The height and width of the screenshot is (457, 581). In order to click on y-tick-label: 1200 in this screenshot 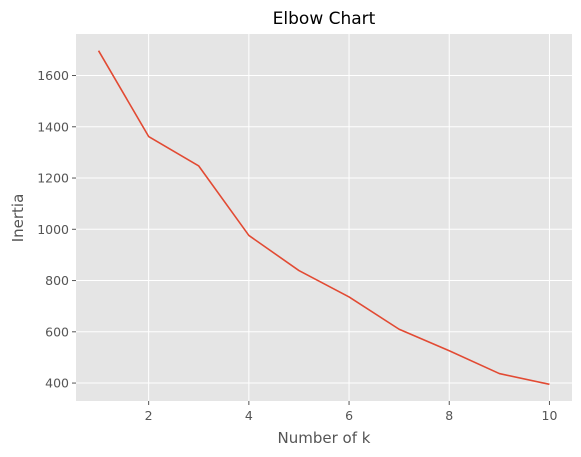, I will do `click(53, 178)`.